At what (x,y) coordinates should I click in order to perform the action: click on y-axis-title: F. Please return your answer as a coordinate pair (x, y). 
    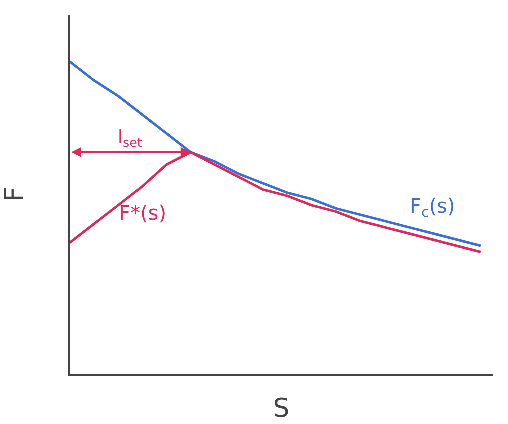
    Looking at the image, I should click on (15, 194).